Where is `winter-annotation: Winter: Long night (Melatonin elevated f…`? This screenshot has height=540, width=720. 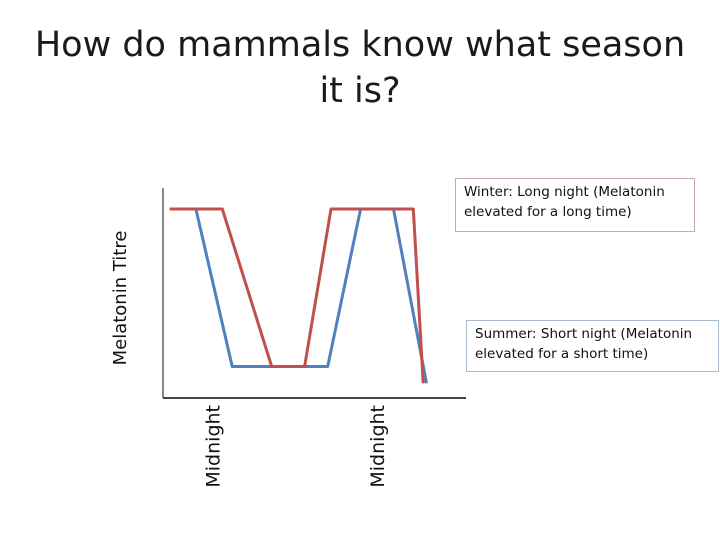 winter-annotation: Winter: Long night (Melatonin elevated f… is located at coordinates (575, 205).